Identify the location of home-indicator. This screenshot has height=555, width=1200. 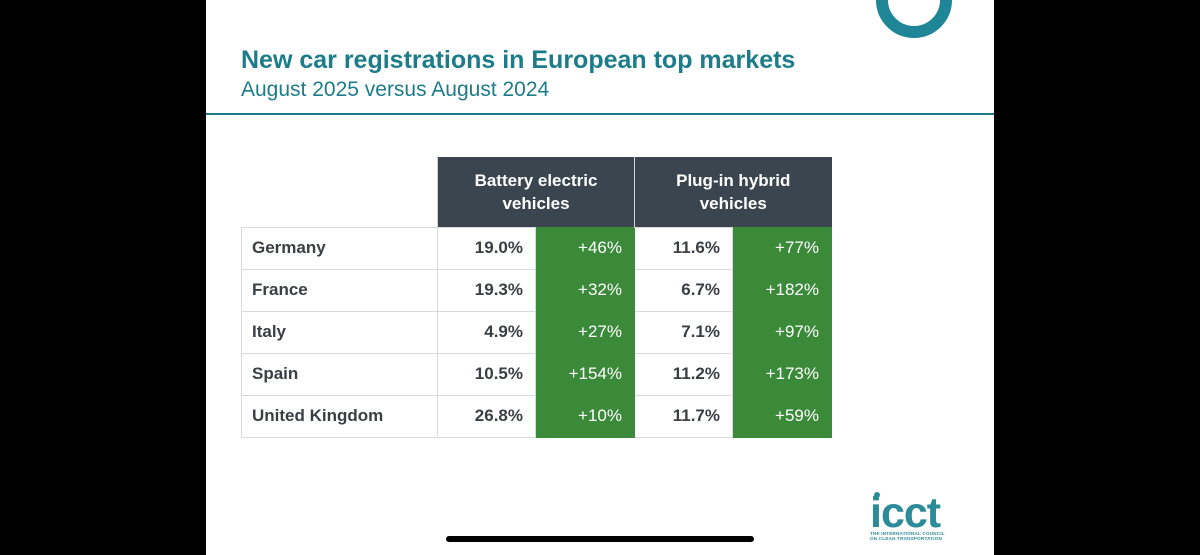
(600, 539).